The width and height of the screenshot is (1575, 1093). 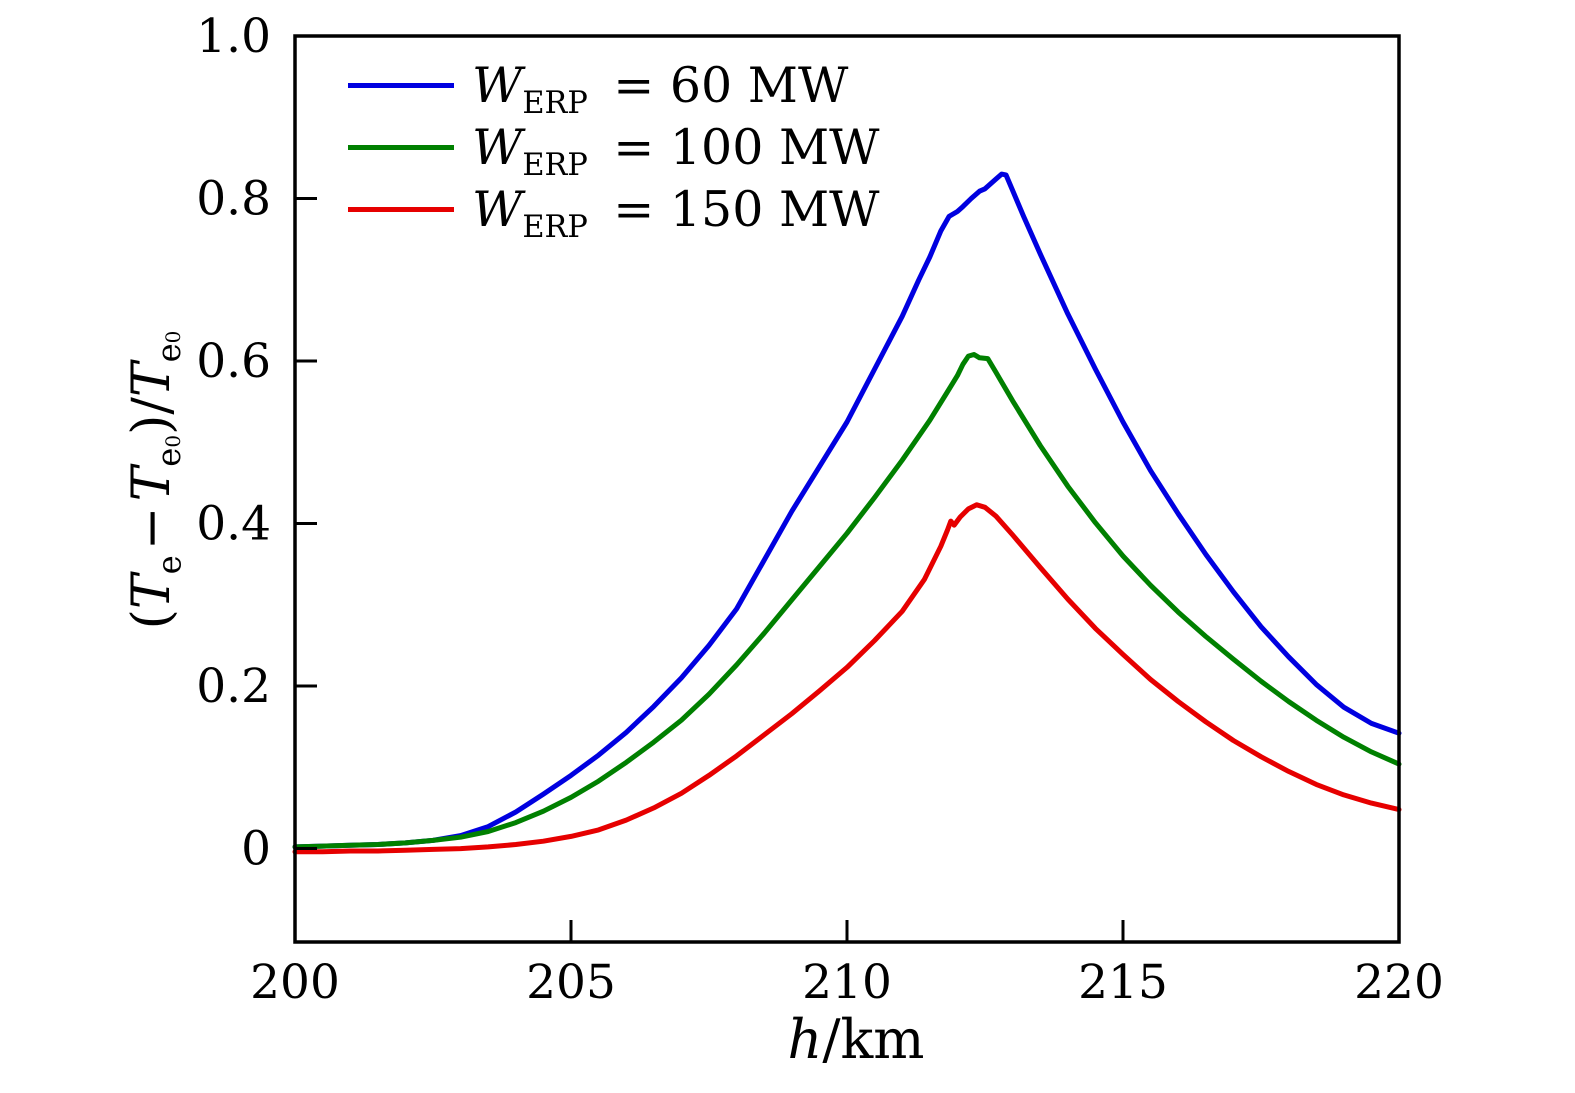 I want to click on legend-item-150mw: WERP = 150 MW, so click(x=614, y=211).